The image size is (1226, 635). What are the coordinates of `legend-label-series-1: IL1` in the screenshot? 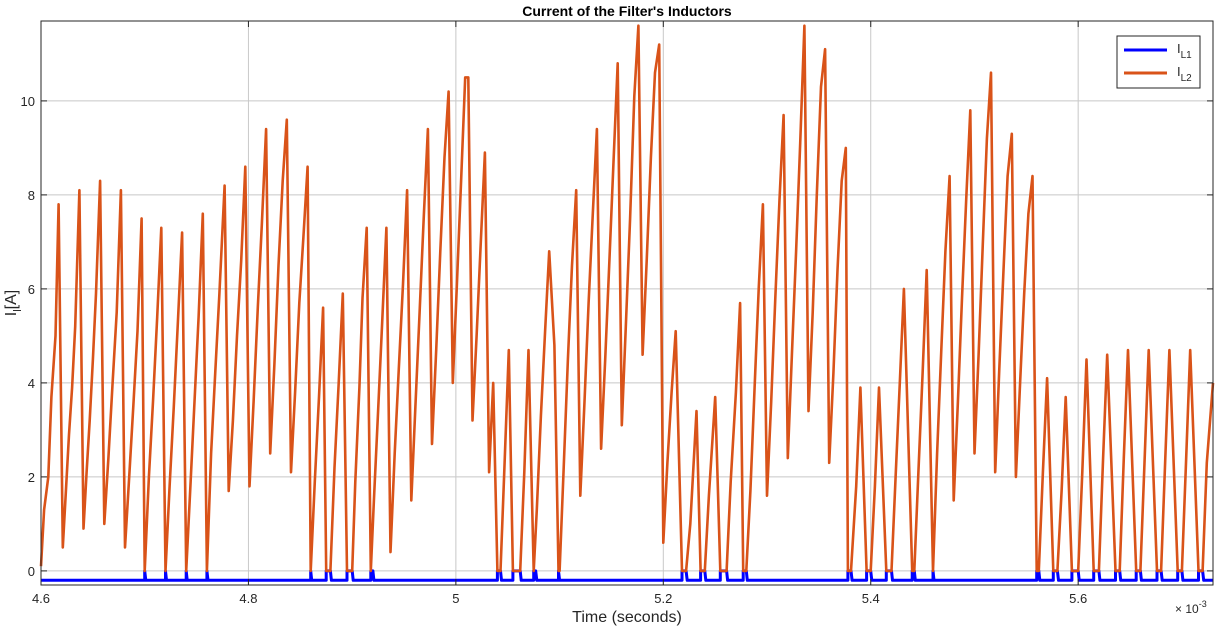 It's located at (1184, 51).